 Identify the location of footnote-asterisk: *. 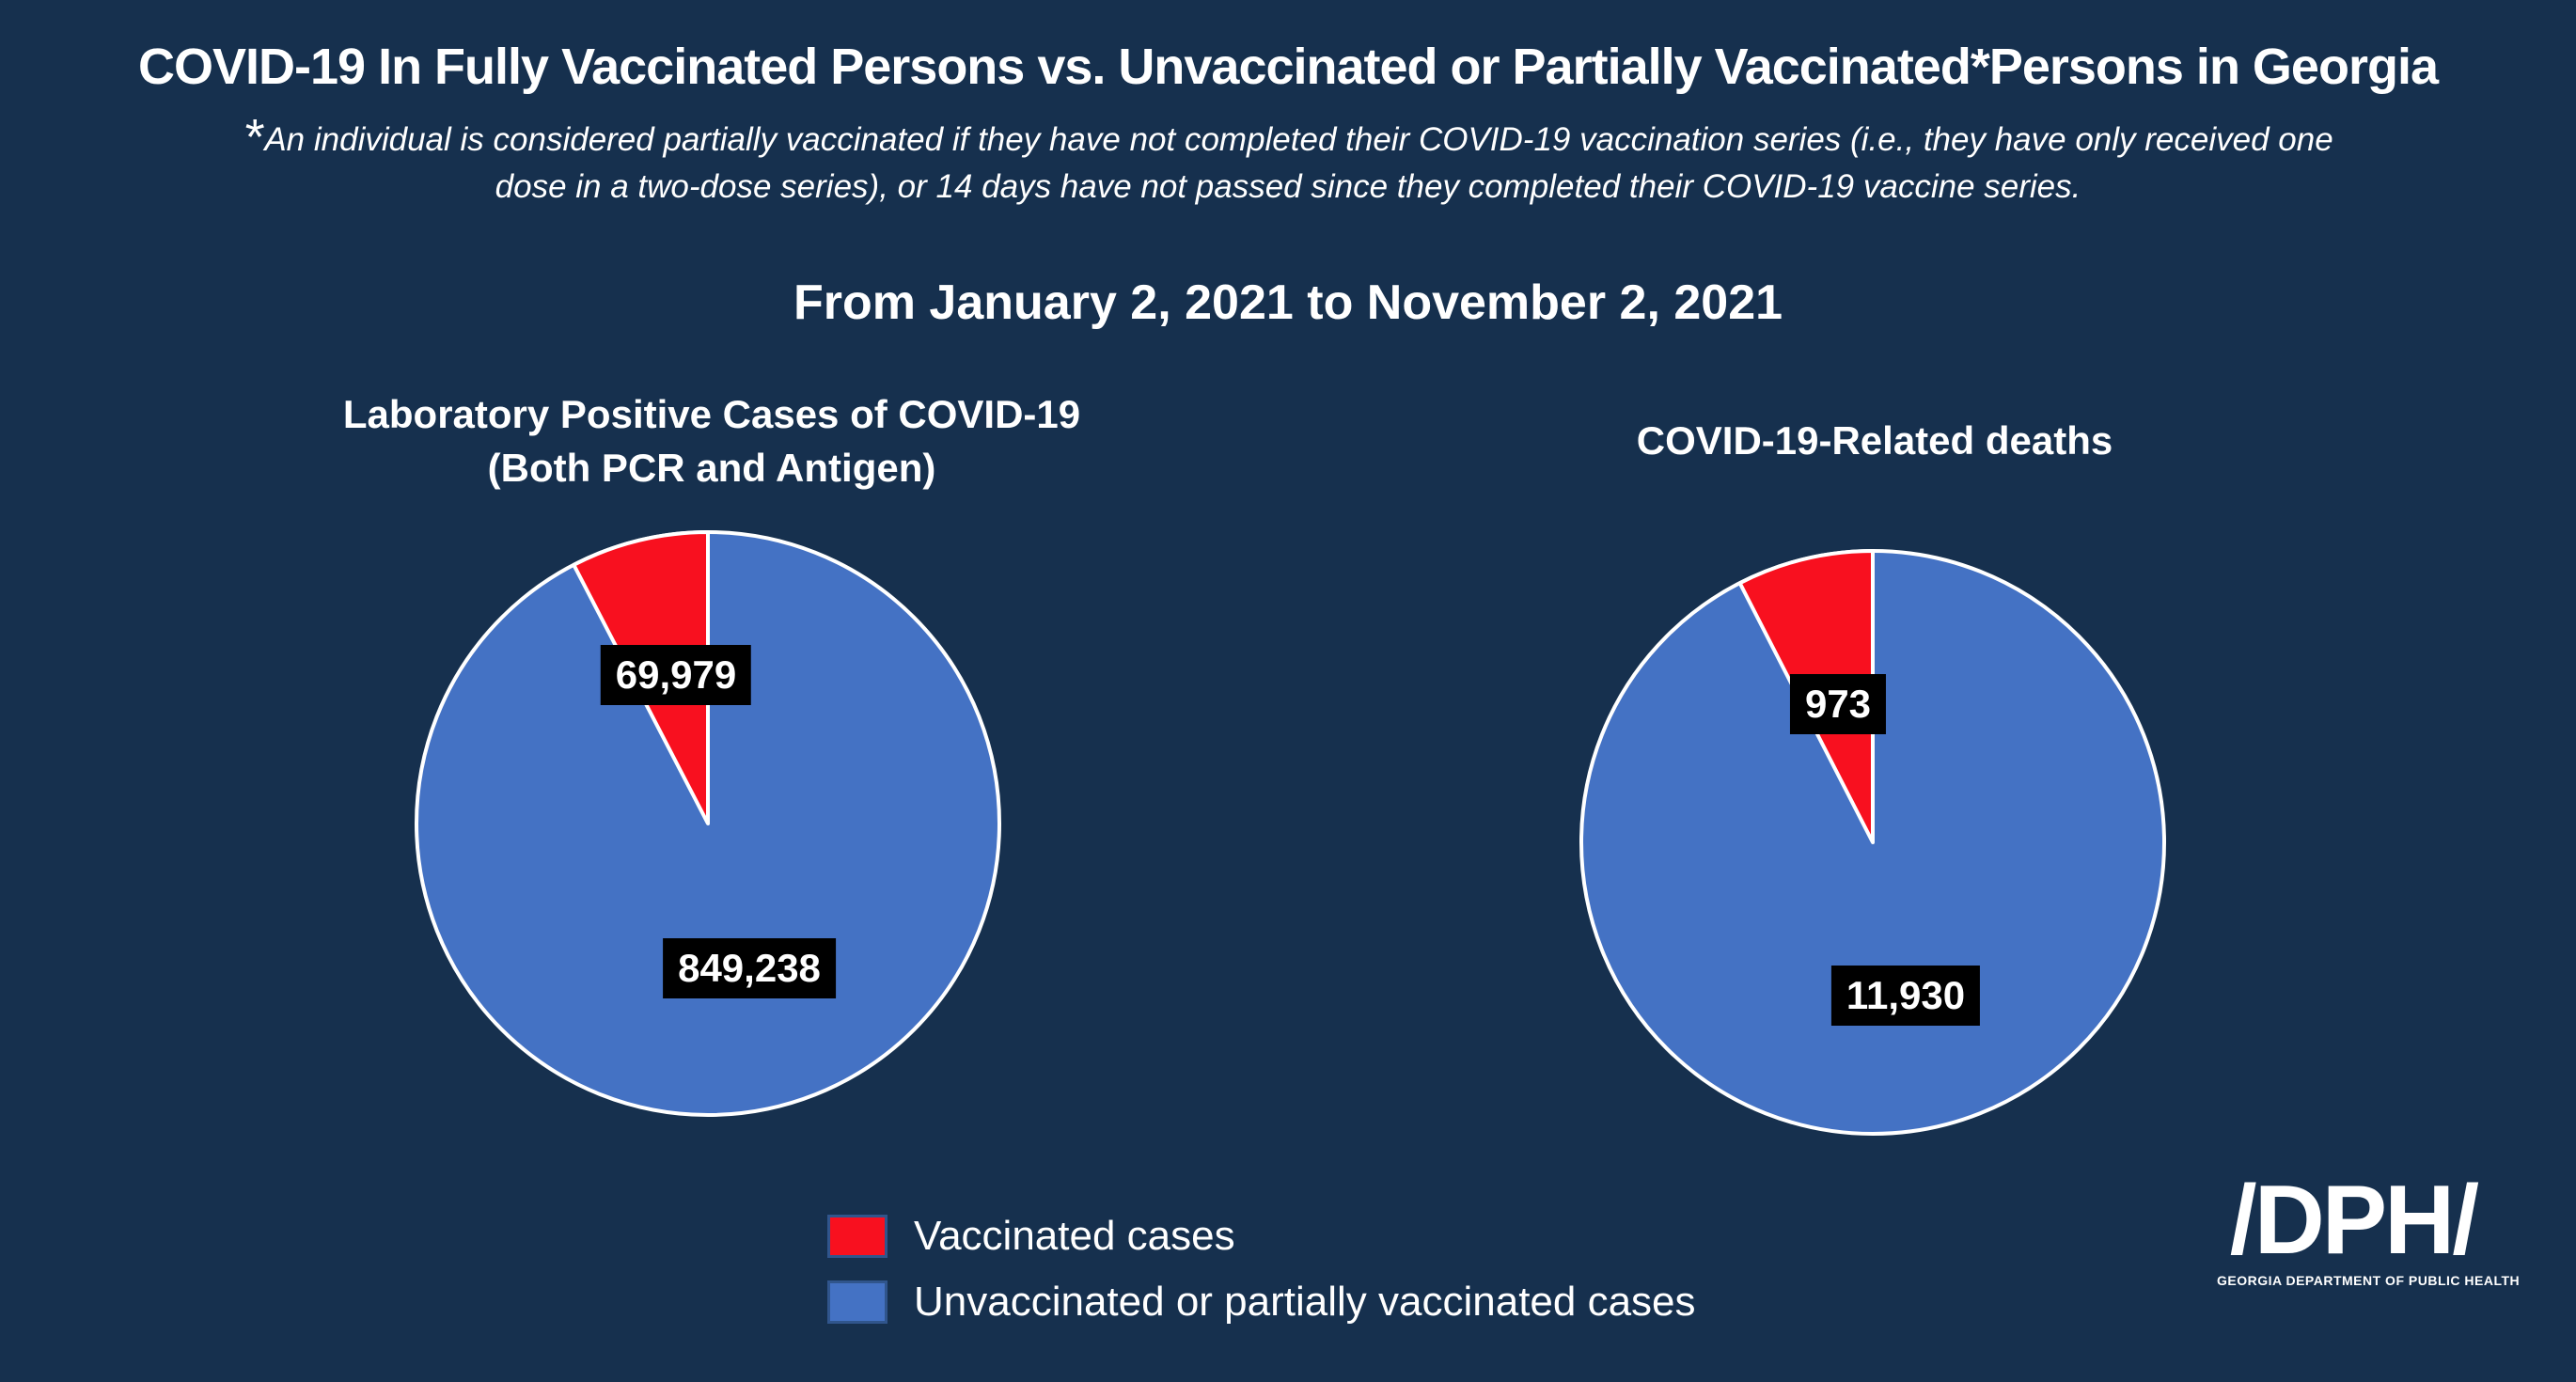
(253, 137).